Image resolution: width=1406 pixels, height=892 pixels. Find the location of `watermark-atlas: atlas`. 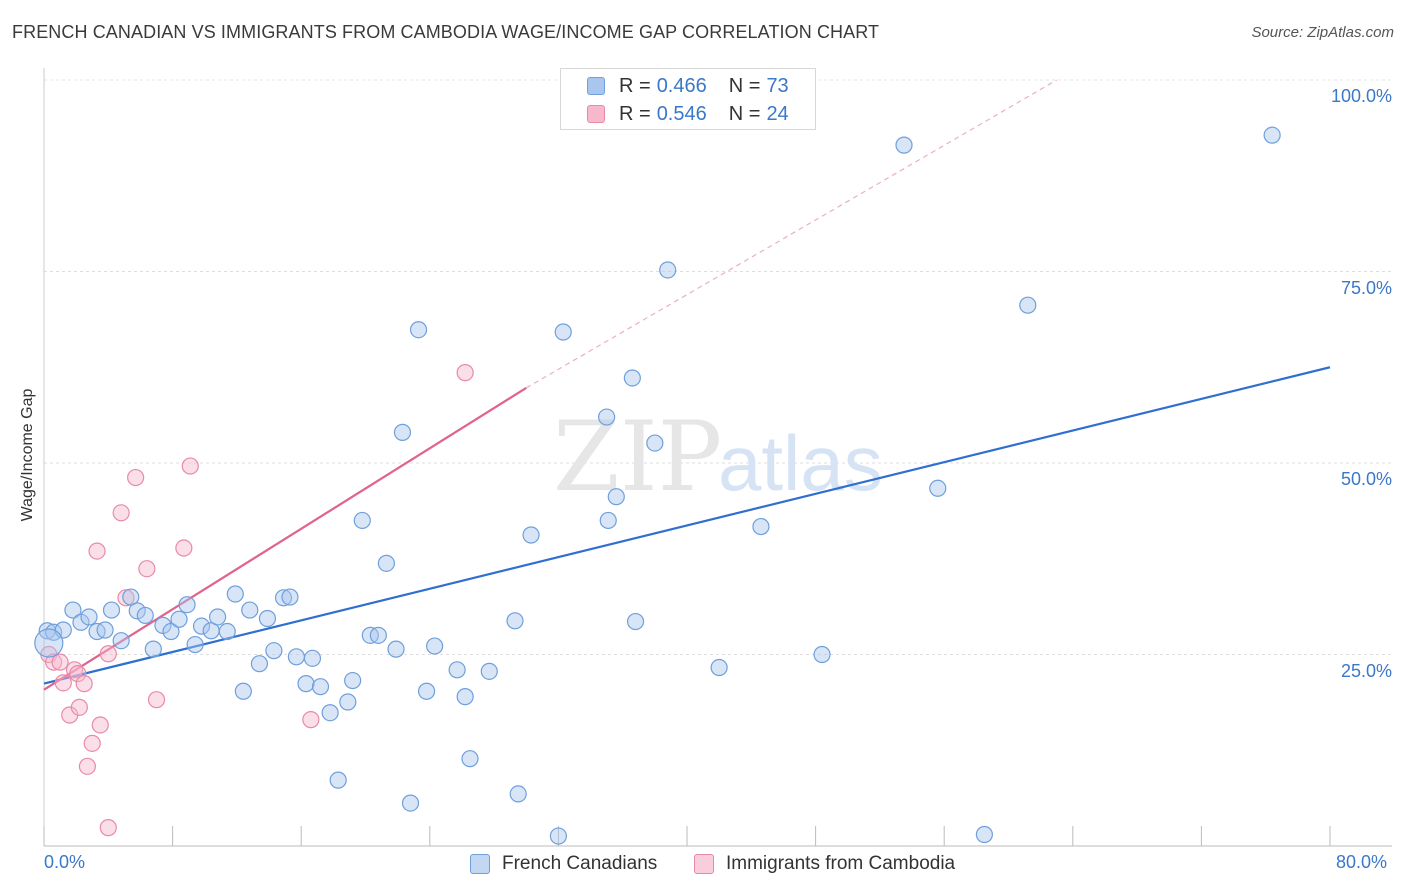

watermark-atlas: atlas is located at coordinates (800, 463).